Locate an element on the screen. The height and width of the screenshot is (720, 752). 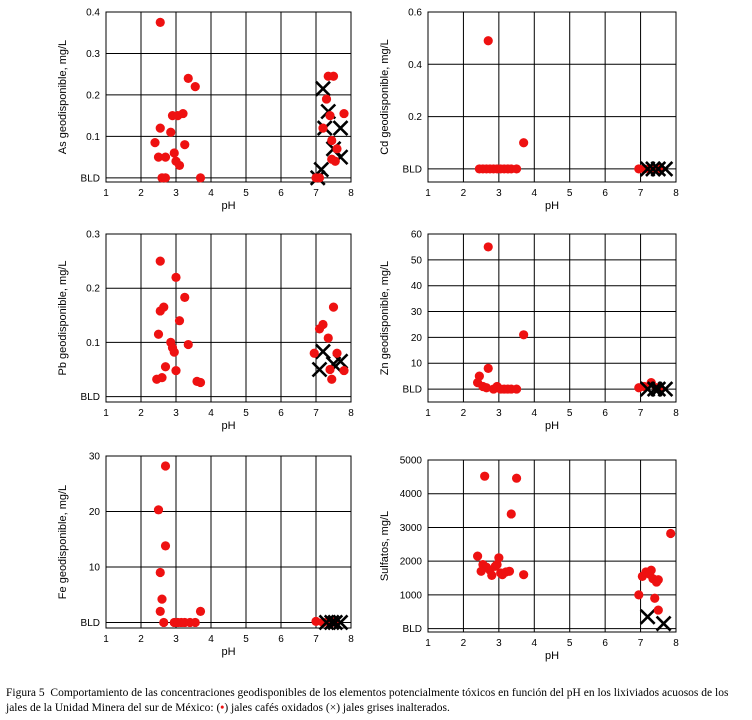
y-tick-label: 5000 is located at coordinates (411, 461).